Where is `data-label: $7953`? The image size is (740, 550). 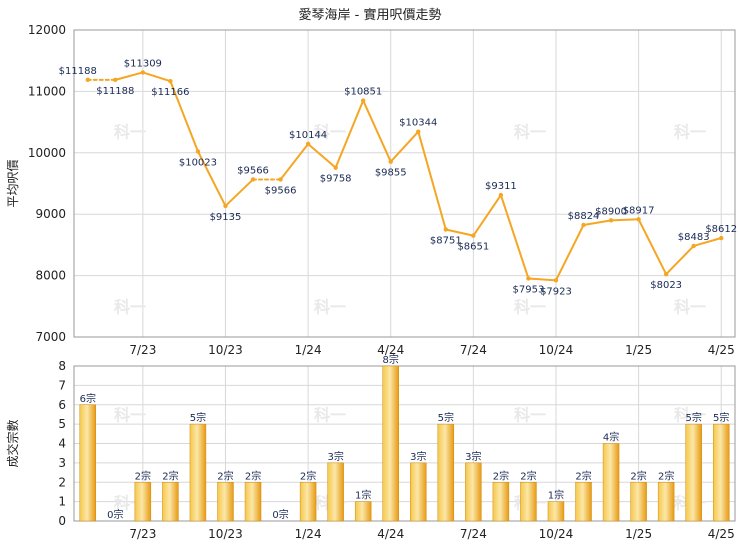
data-label: $7953 is located at coordinates (529, 289).